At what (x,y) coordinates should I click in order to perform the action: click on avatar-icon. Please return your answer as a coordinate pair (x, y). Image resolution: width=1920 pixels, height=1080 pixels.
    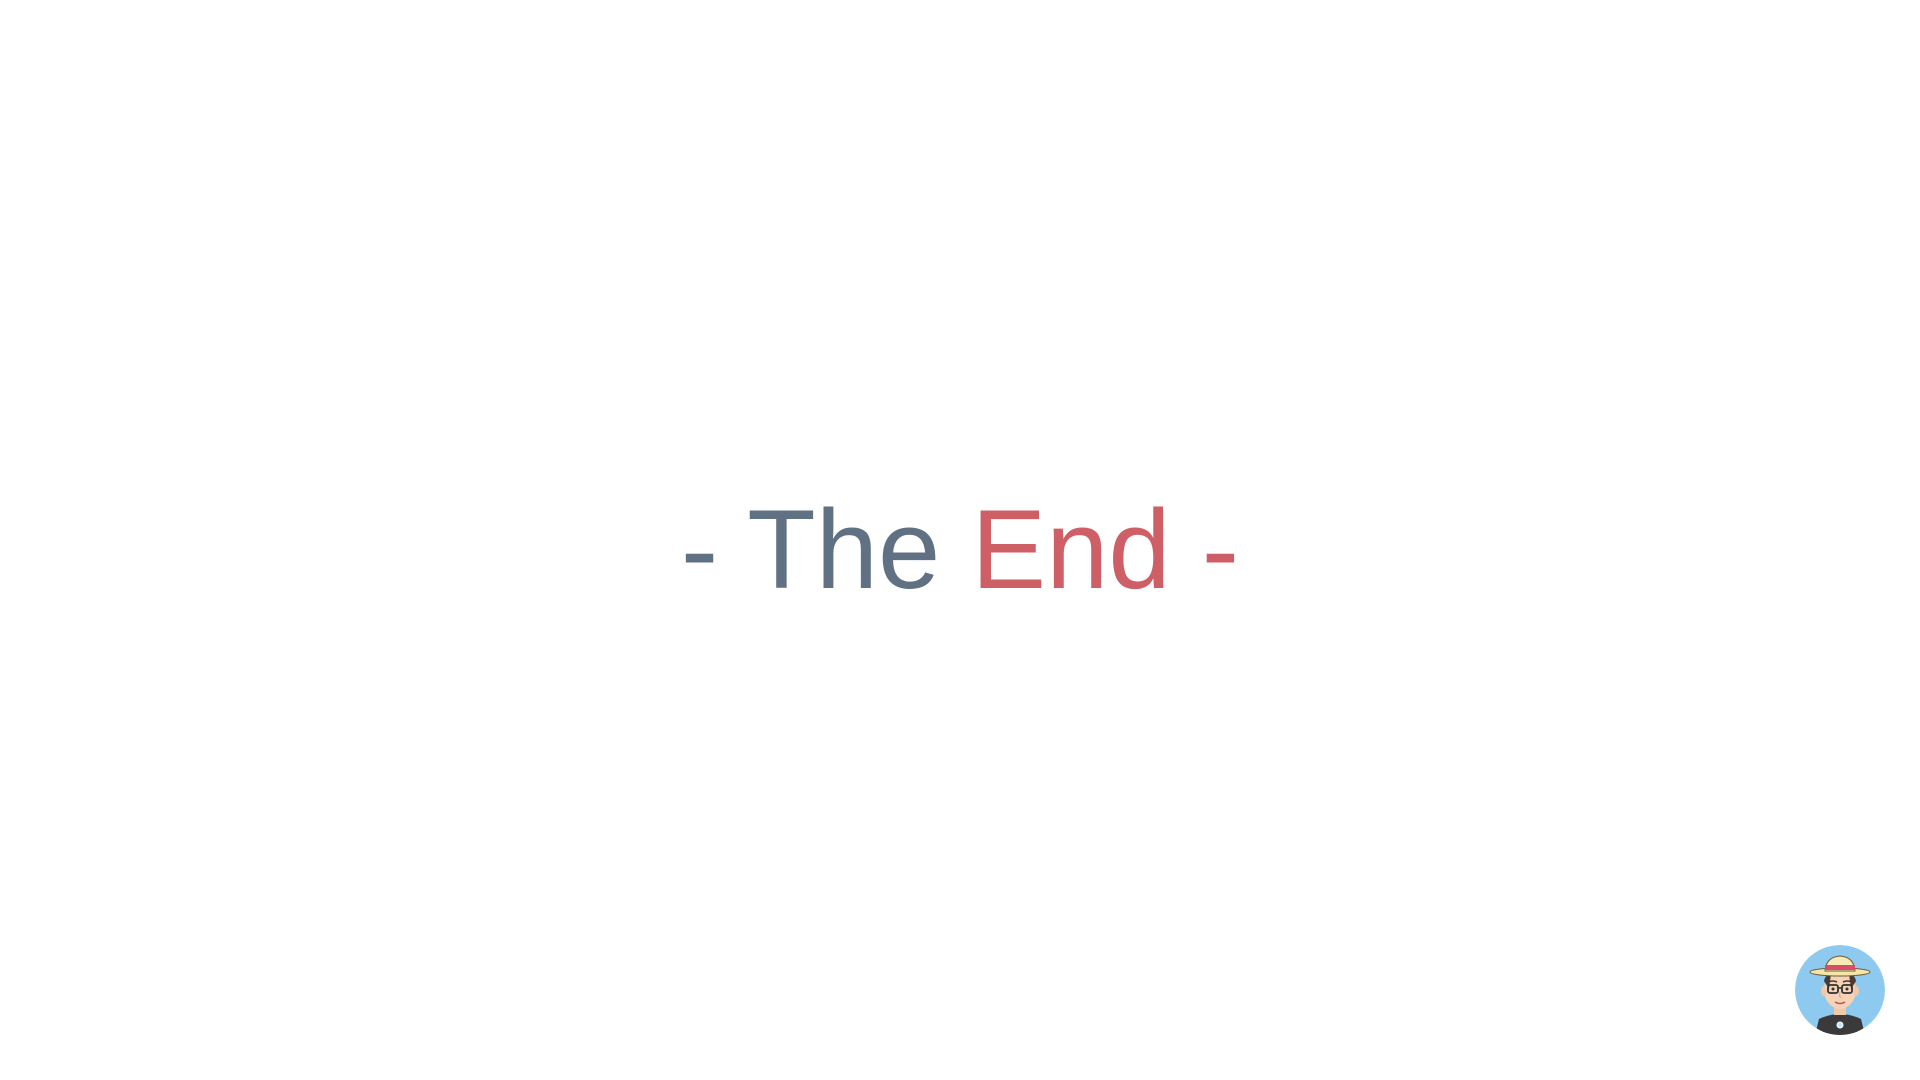
    Looking at the image, I should click on (1840, 990).